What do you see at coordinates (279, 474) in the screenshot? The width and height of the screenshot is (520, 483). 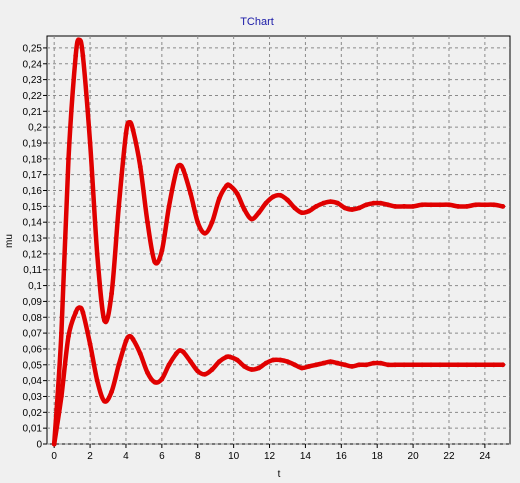 I see `x-axis-label: t` at bounding box center [279, 474].